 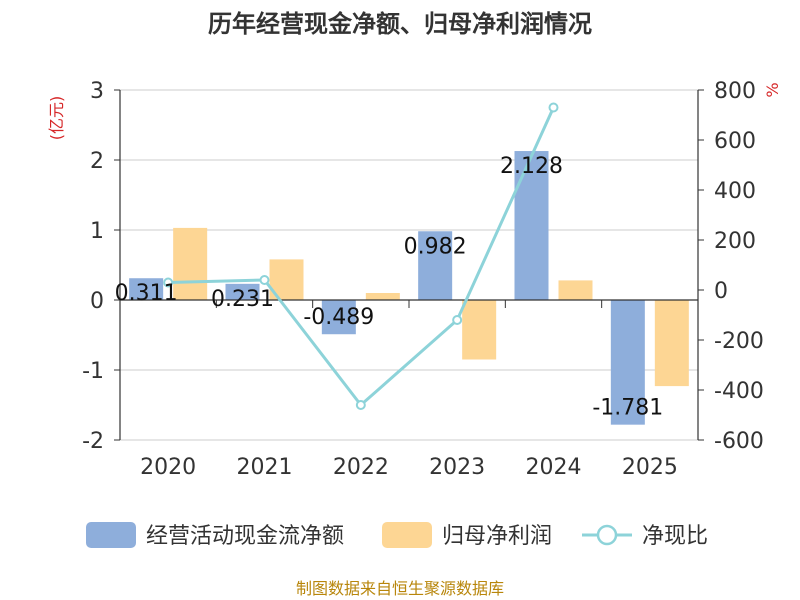 I want to click on source-note: 制图数据来自恒生聚源数据库, so click(x=400, y=588).